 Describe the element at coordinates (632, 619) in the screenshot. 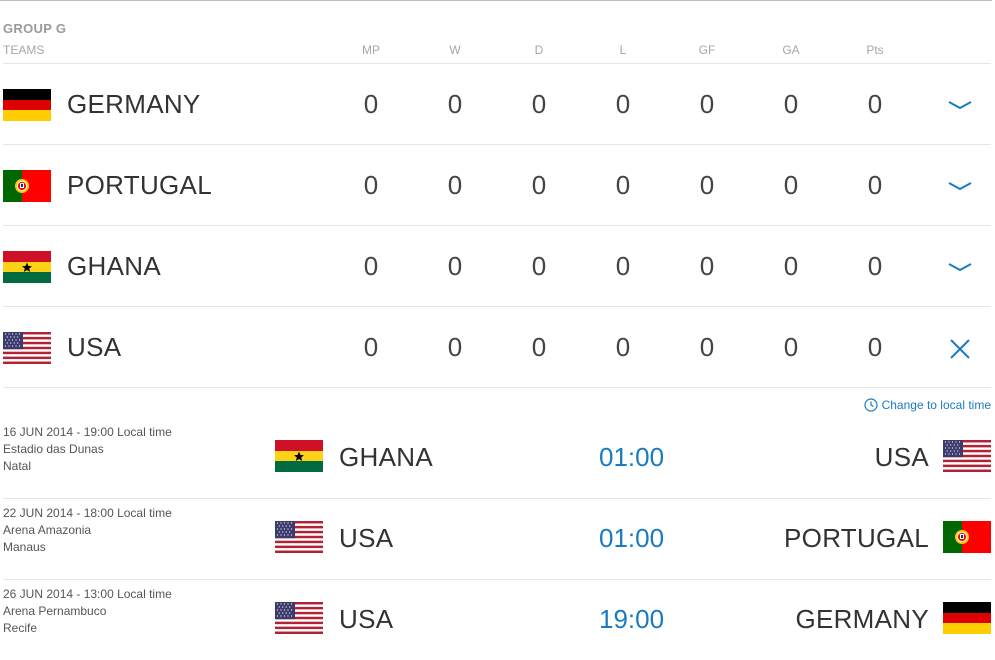

I see `match-time: 19:00` at that location.